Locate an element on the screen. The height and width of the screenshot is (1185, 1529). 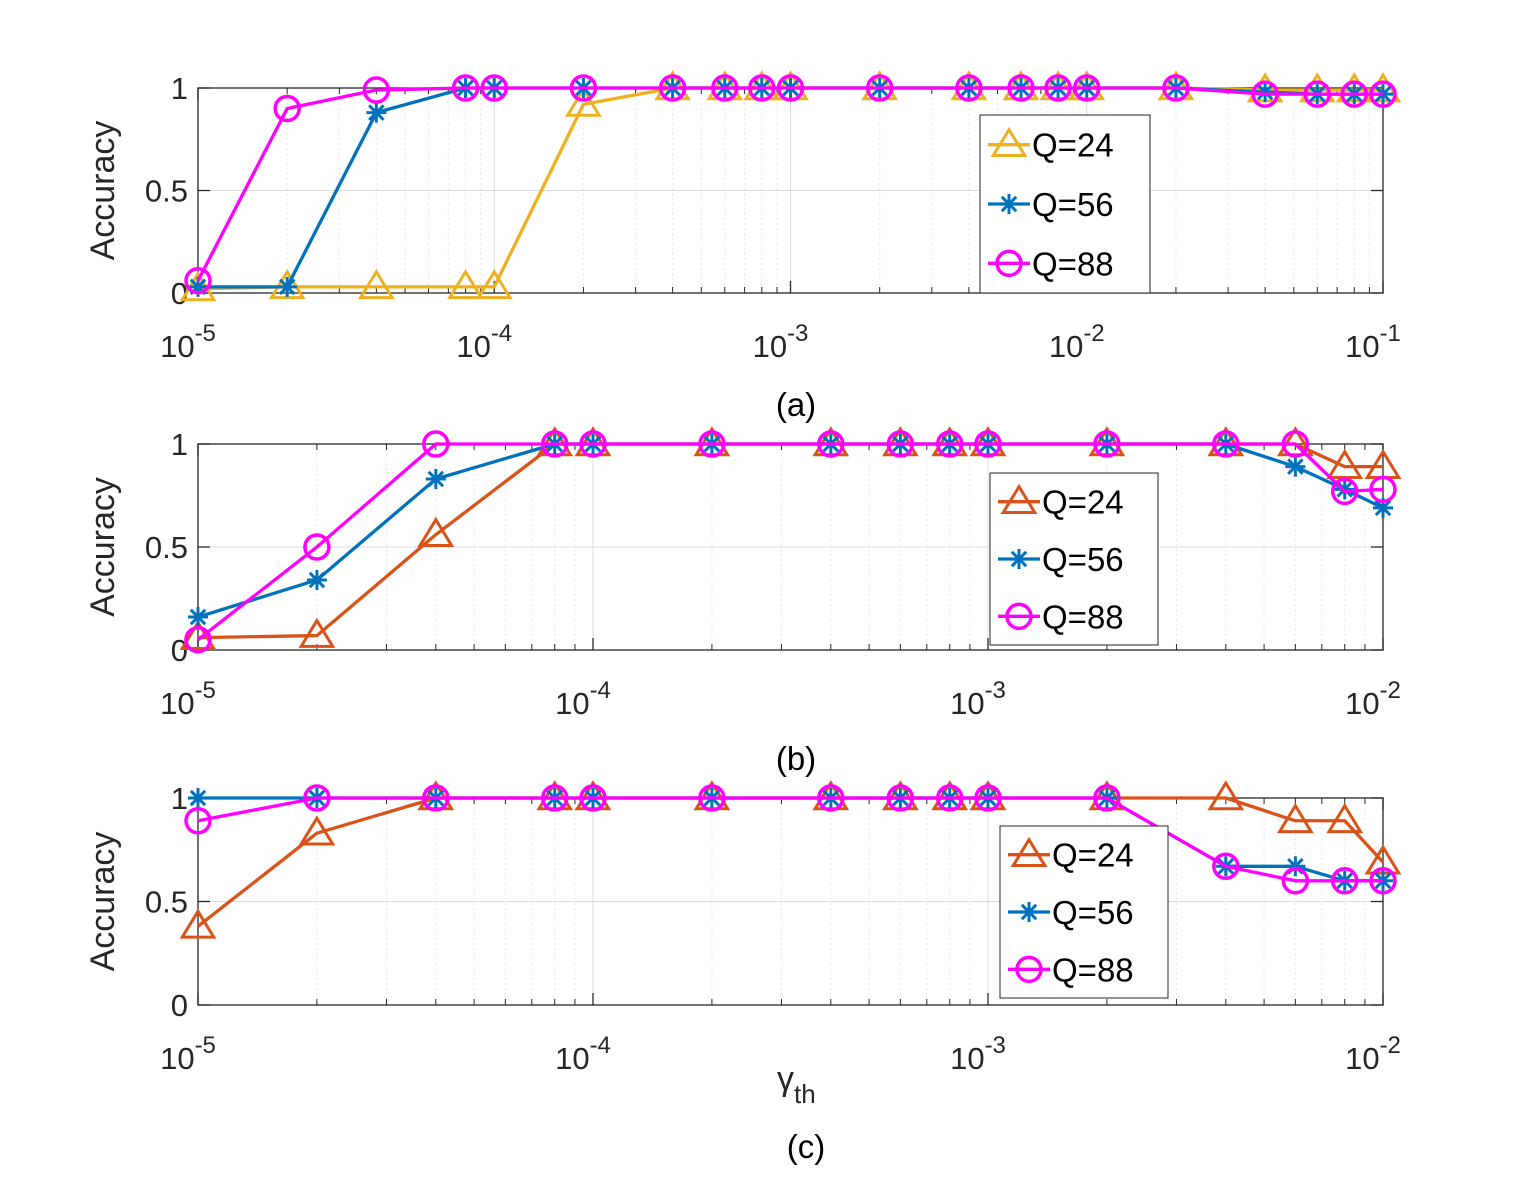
y-tick-label: 0 is located at coordinates (179, 650).